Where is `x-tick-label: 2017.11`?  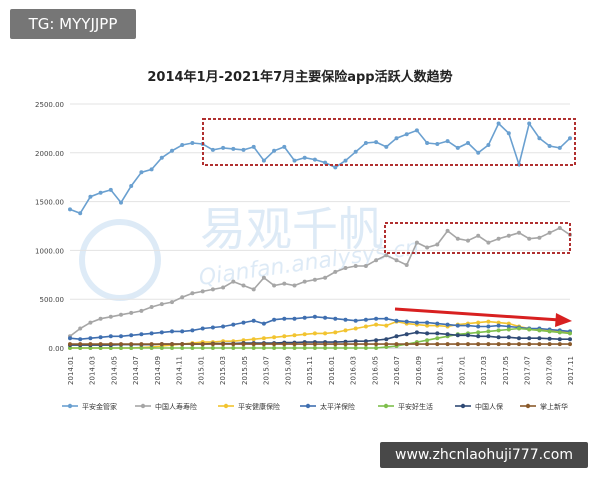
x-tick-label: 2017.11 is located at coordinates (571, 370).